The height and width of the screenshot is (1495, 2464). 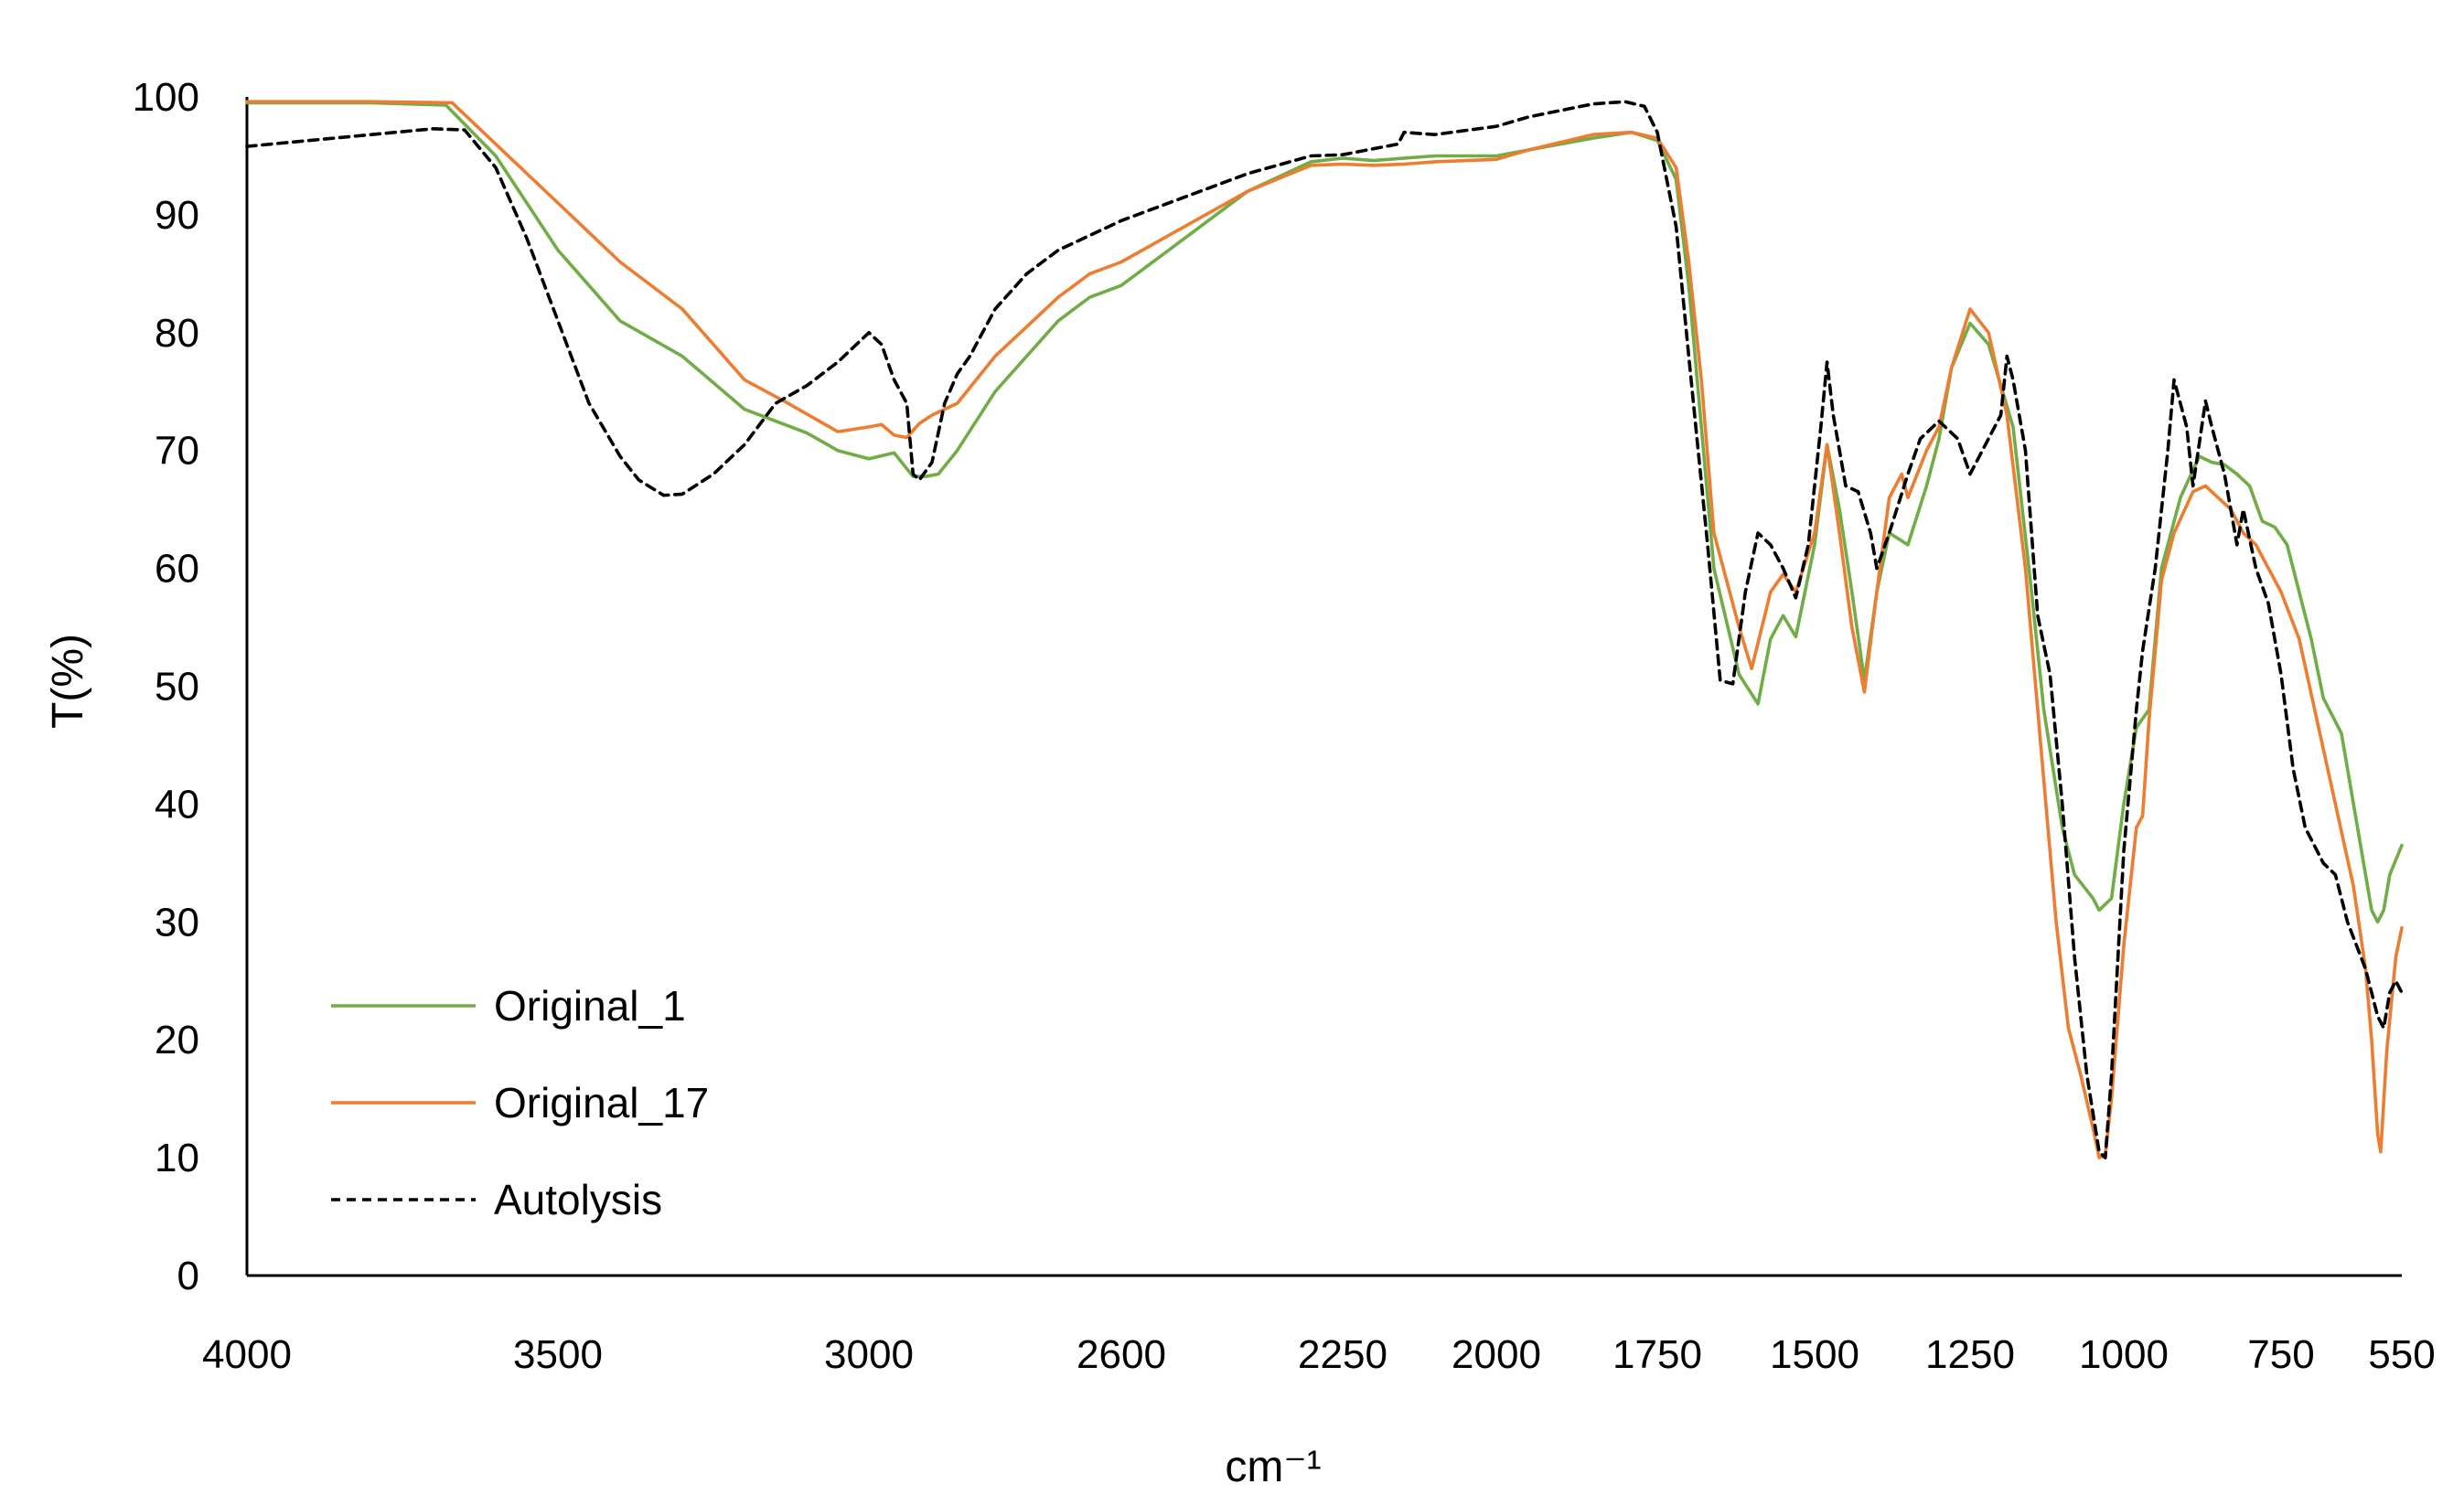 What do you see at coordinates (188, 1276) in the screenshot?
I see `y-tick-label: 0` at bounding box center [188, 1276].